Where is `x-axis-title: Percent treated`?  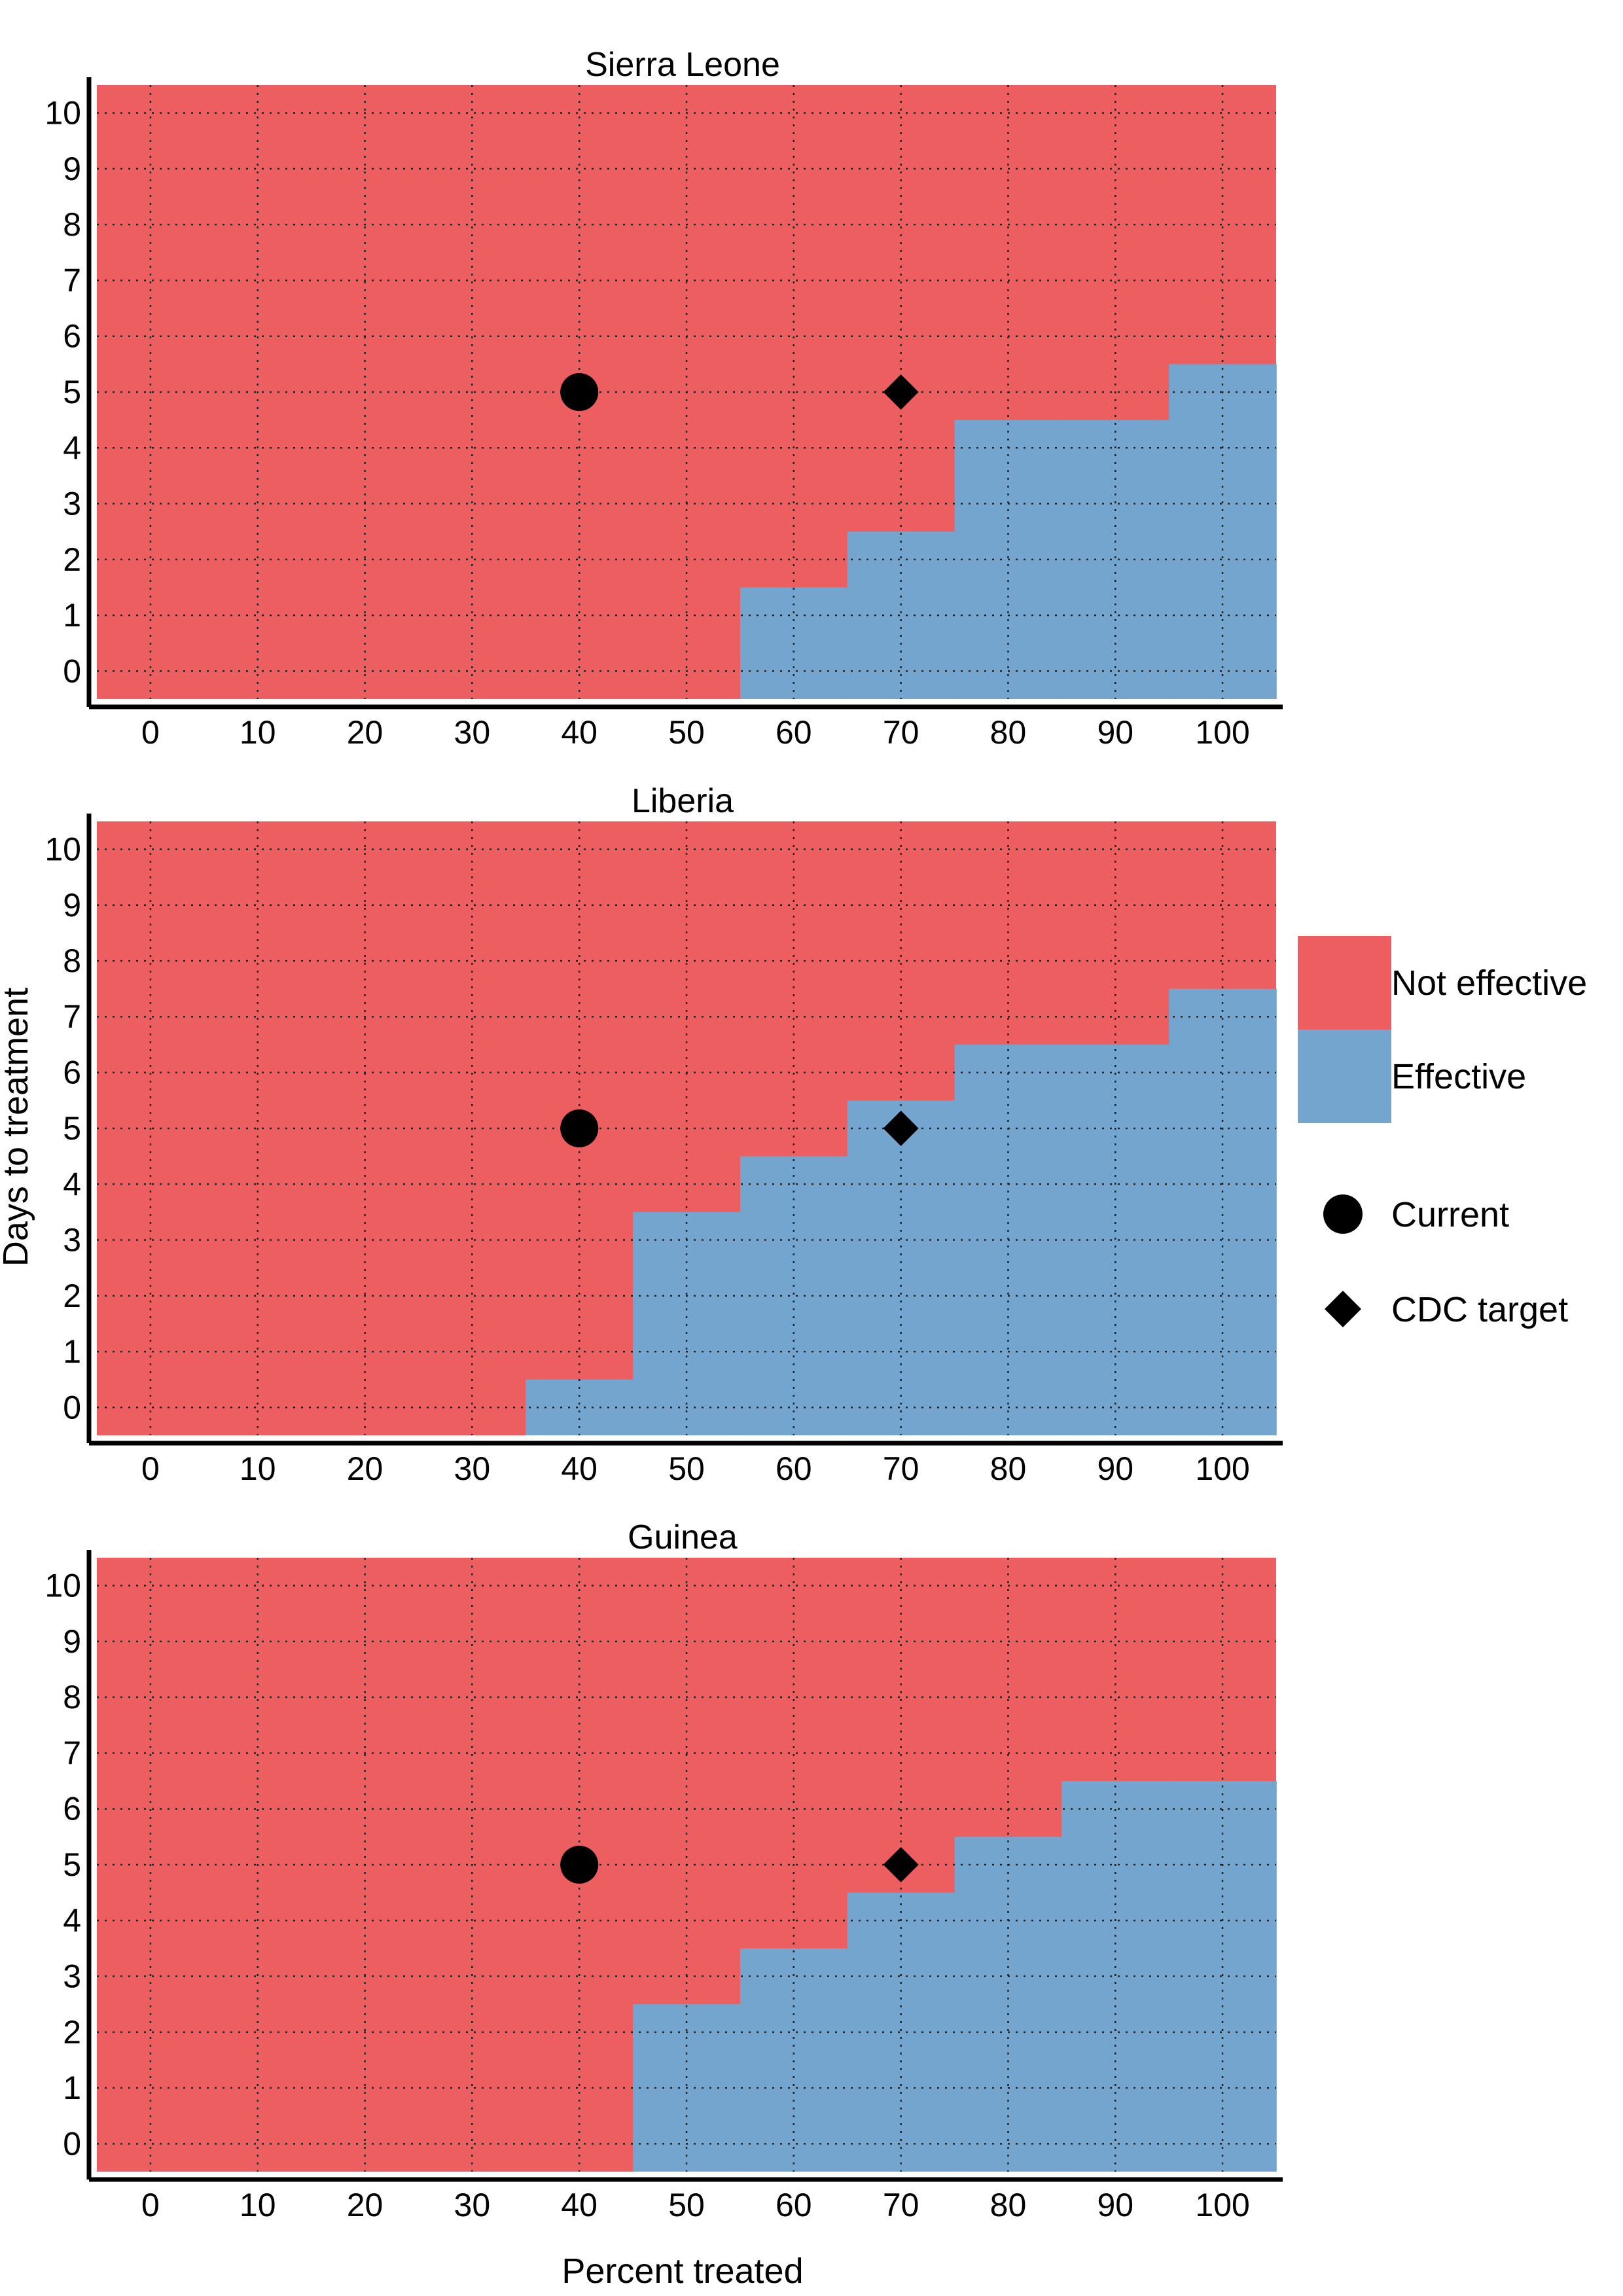 x-axis-title: Percent treated is located at coordinates (682, 2271).